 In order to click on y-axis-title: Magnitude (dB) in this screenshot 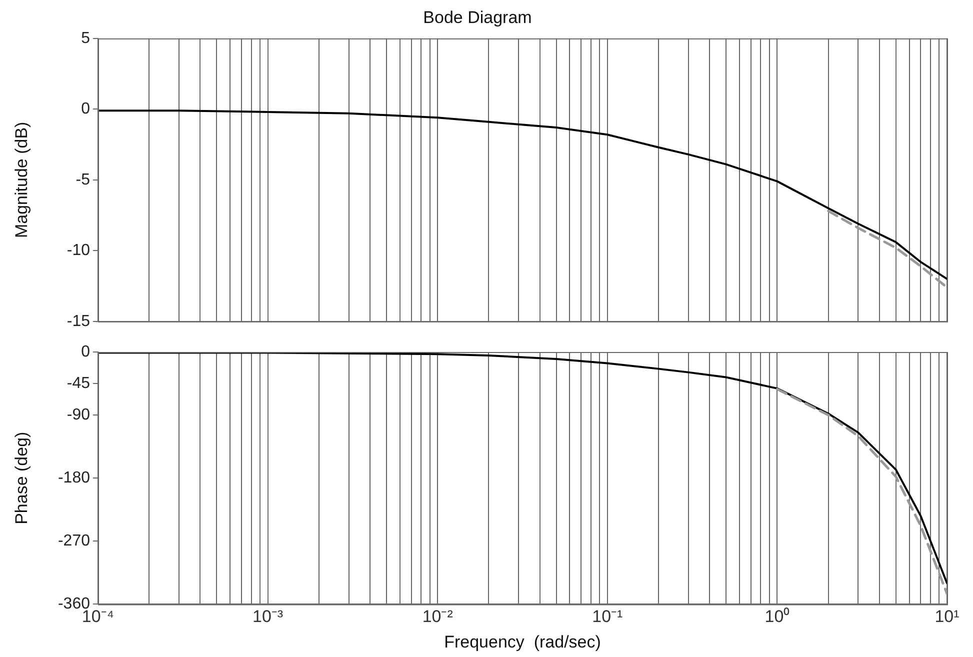, I will do `click(21, 180)`.